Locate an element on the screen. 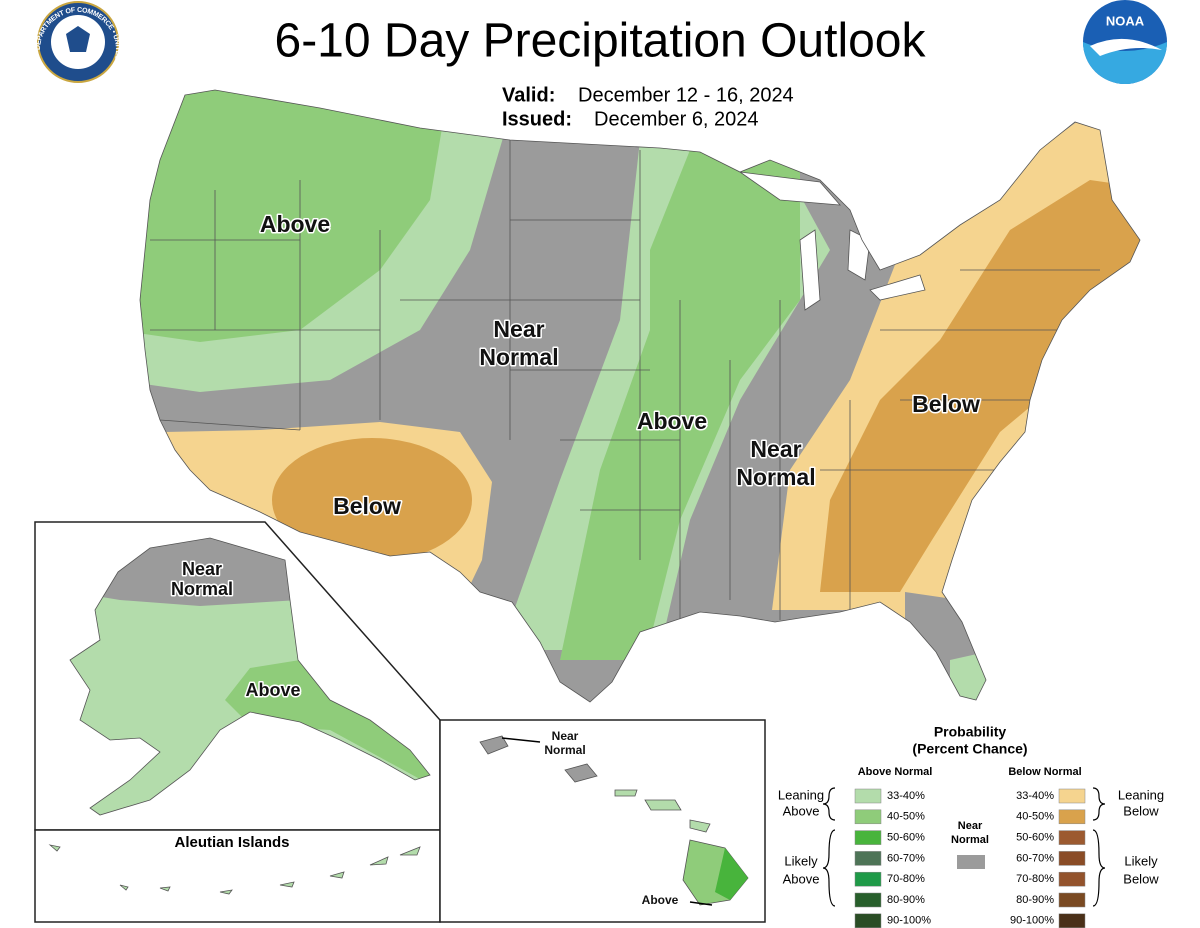 The width and height of the screenshot is (1200, 928). alaska-label: Above is located at coordinates (272, 690).